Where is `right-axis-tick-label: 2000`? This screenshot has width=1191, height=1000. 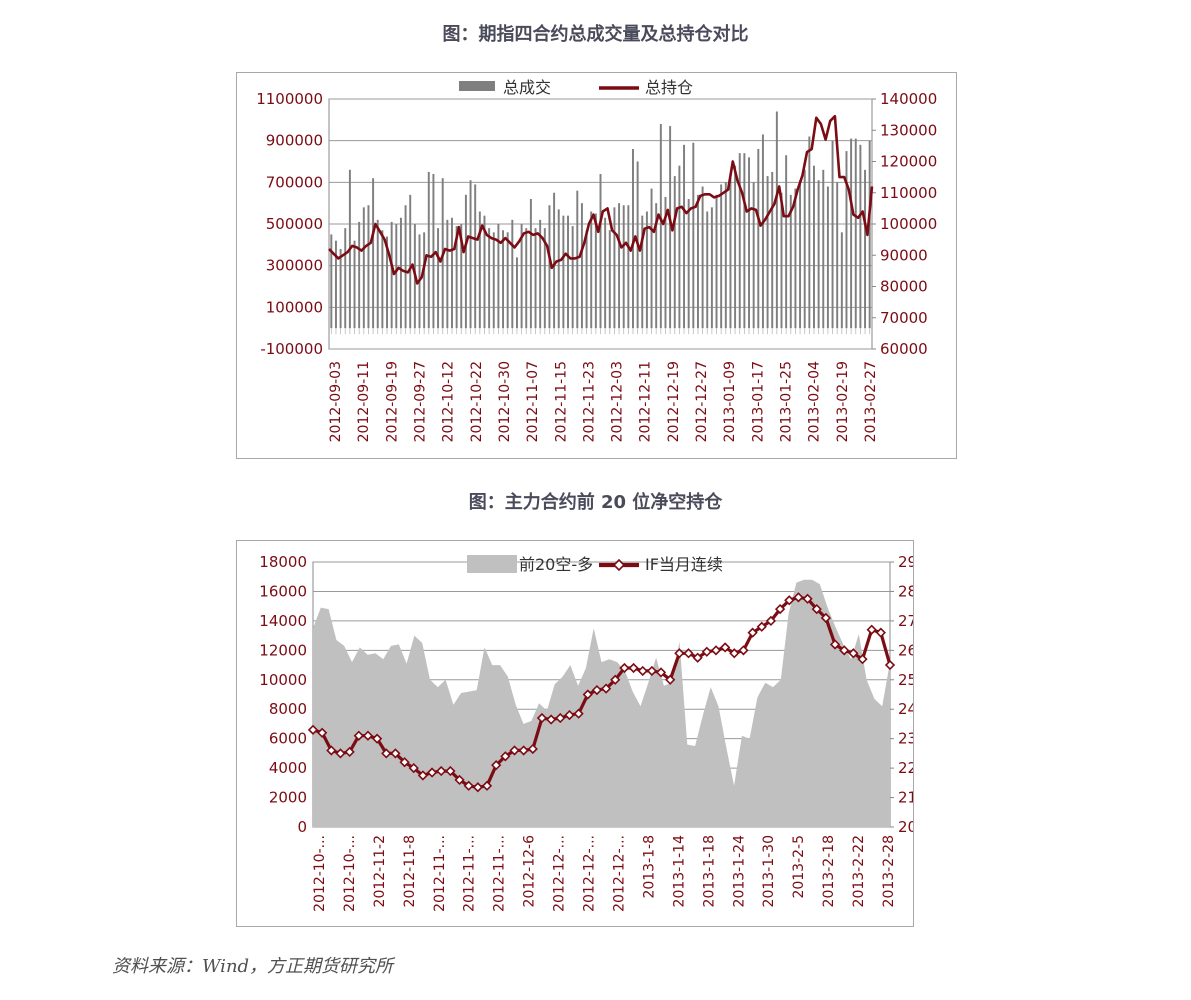 right-axis-tick-label: 2000 is located at coordinates (905, 827).